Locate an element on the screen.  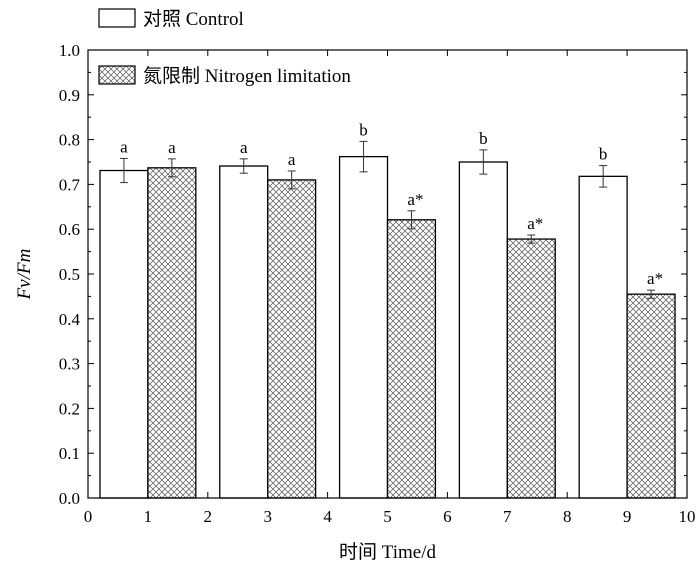
x-tick-label-3: 3 is located at coordinates (267, 516).